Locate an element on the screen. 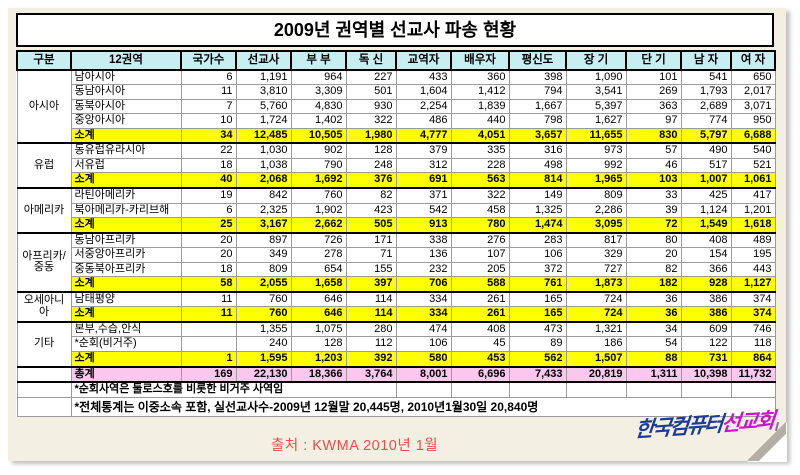  value-cell: 1,658 is located at coordinates (318, 284).